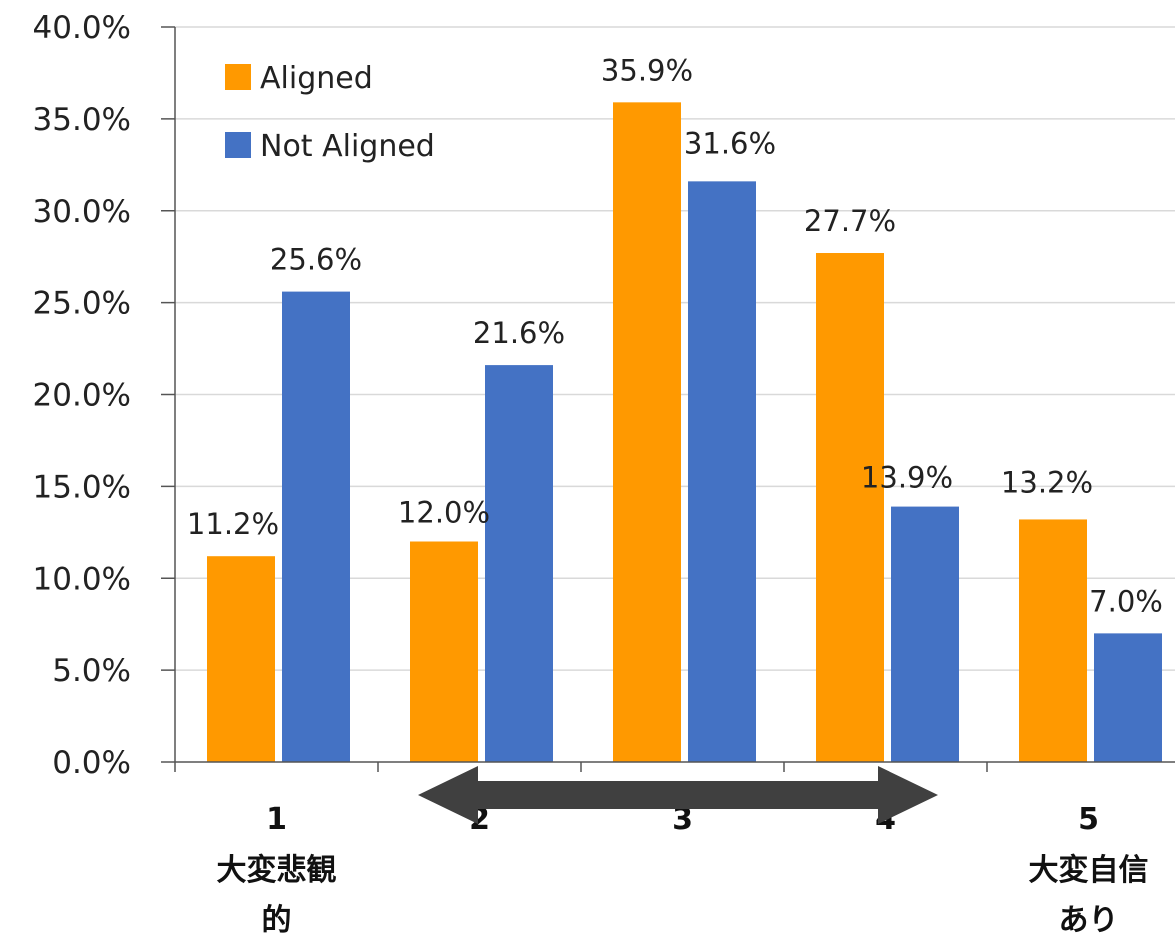 This screenshot has width=1175, height=948. I want to click on data-label: 13.2%, so click(1047, 482).